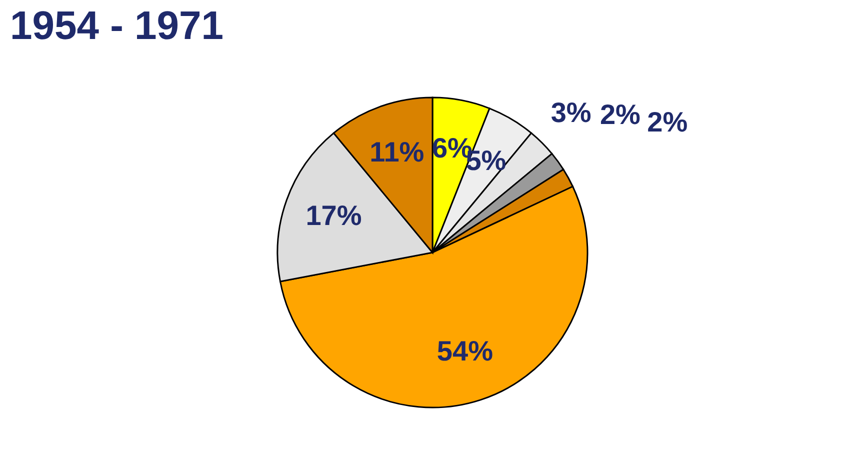 The width and height of the screenshot is (865, 455). What do you see at coordinates (465, 350) in the screenshot?
I see `data-label: 54%` at bounding box center [465, 350].